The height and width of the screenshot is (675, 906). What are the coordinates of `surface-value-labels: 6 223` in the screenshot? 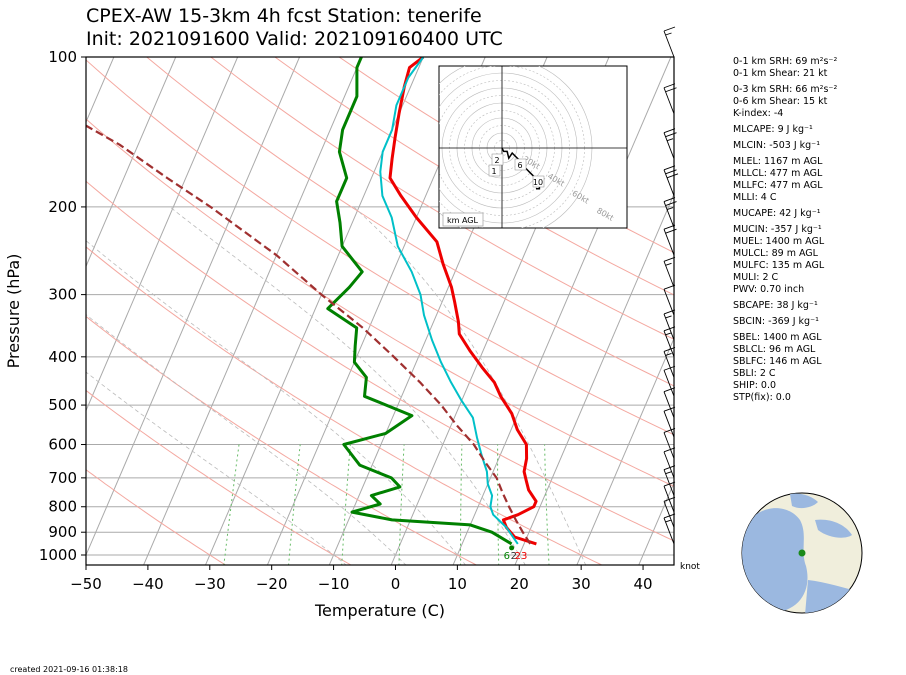 It's located at (516, 556).